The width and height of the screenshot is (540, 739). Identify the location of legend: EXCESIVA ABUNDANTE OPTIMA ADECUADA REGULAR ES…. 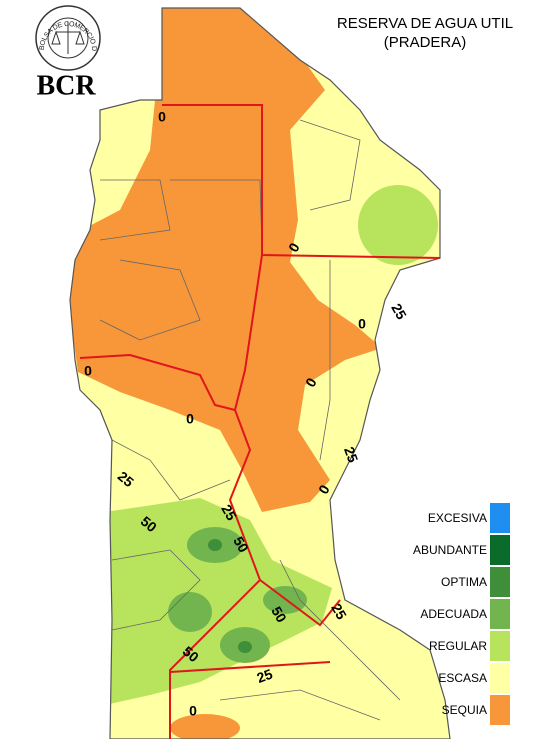
(461, 614).